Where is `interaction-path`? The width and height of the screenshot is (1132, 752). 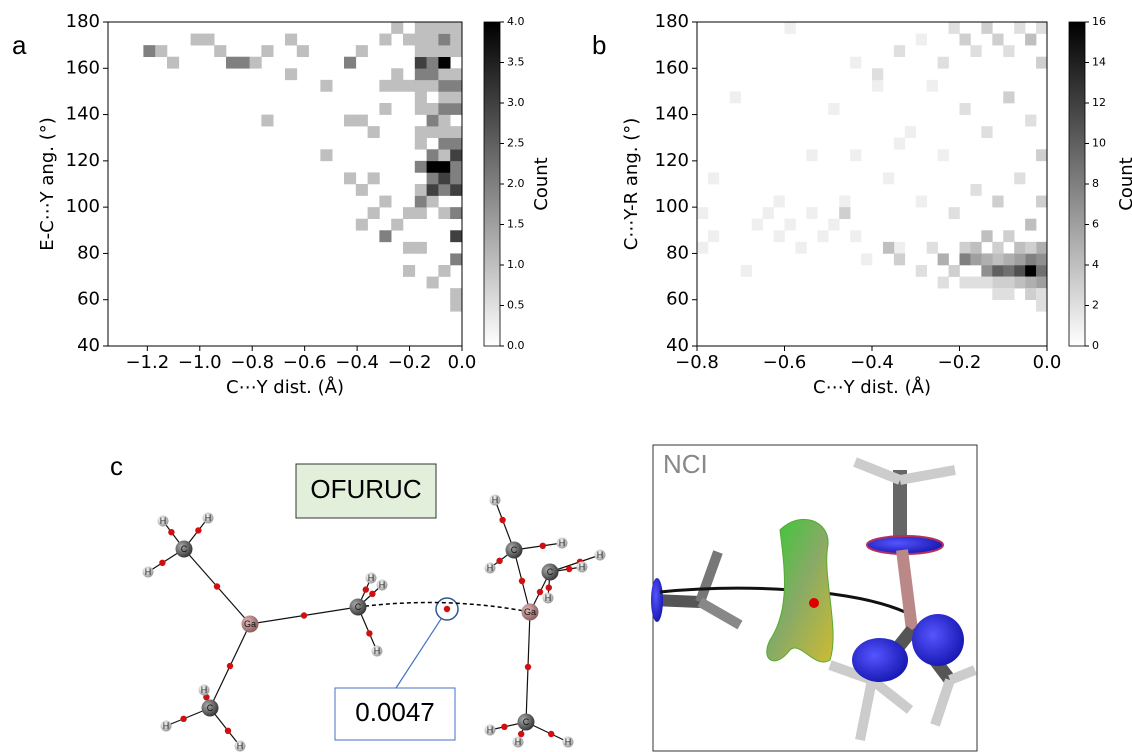
interaction-path is located at coordinates (444, 607).